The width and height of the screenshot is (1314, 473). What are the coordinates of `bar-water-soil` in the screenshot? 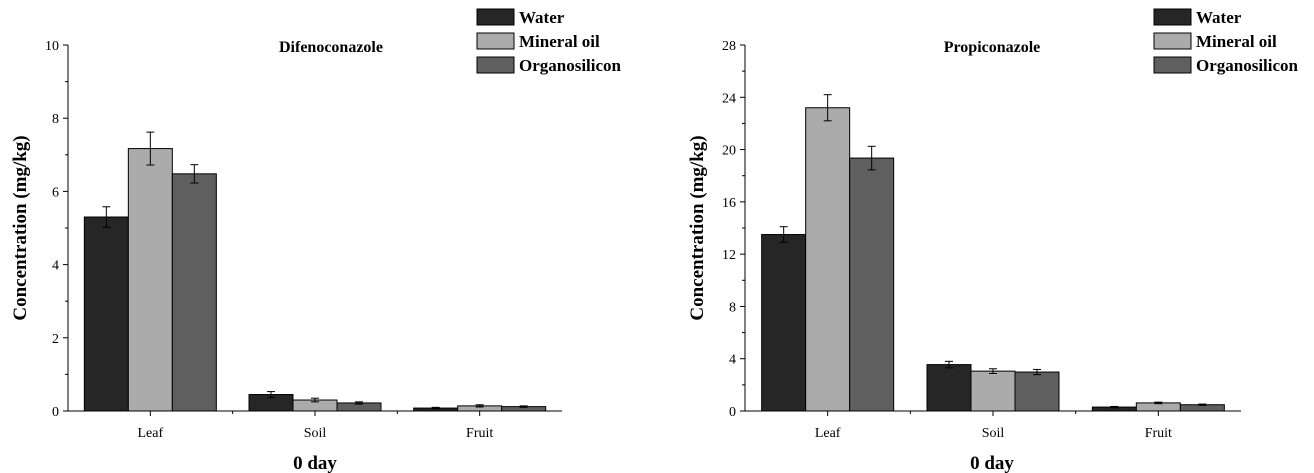 It's located at (949, 388).